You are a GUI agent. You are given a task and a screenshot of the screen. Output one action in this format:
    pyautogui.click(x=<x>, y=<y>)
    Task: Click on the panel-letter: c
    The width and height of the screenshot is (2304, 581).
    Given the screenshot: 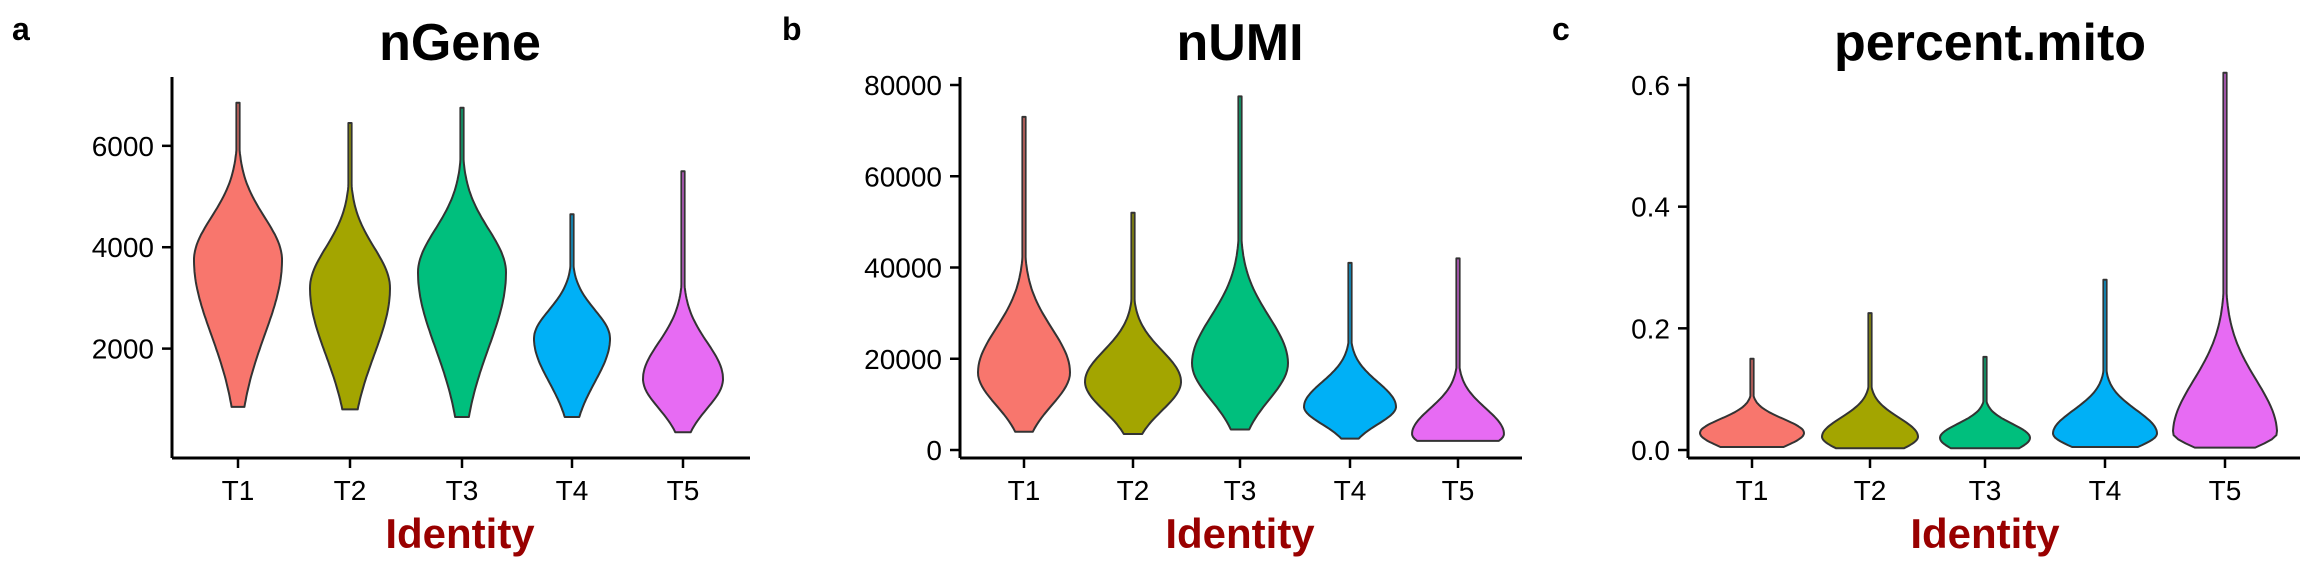 What is the action you would take?
    pyautogui.click(x=1561, y=29)
    